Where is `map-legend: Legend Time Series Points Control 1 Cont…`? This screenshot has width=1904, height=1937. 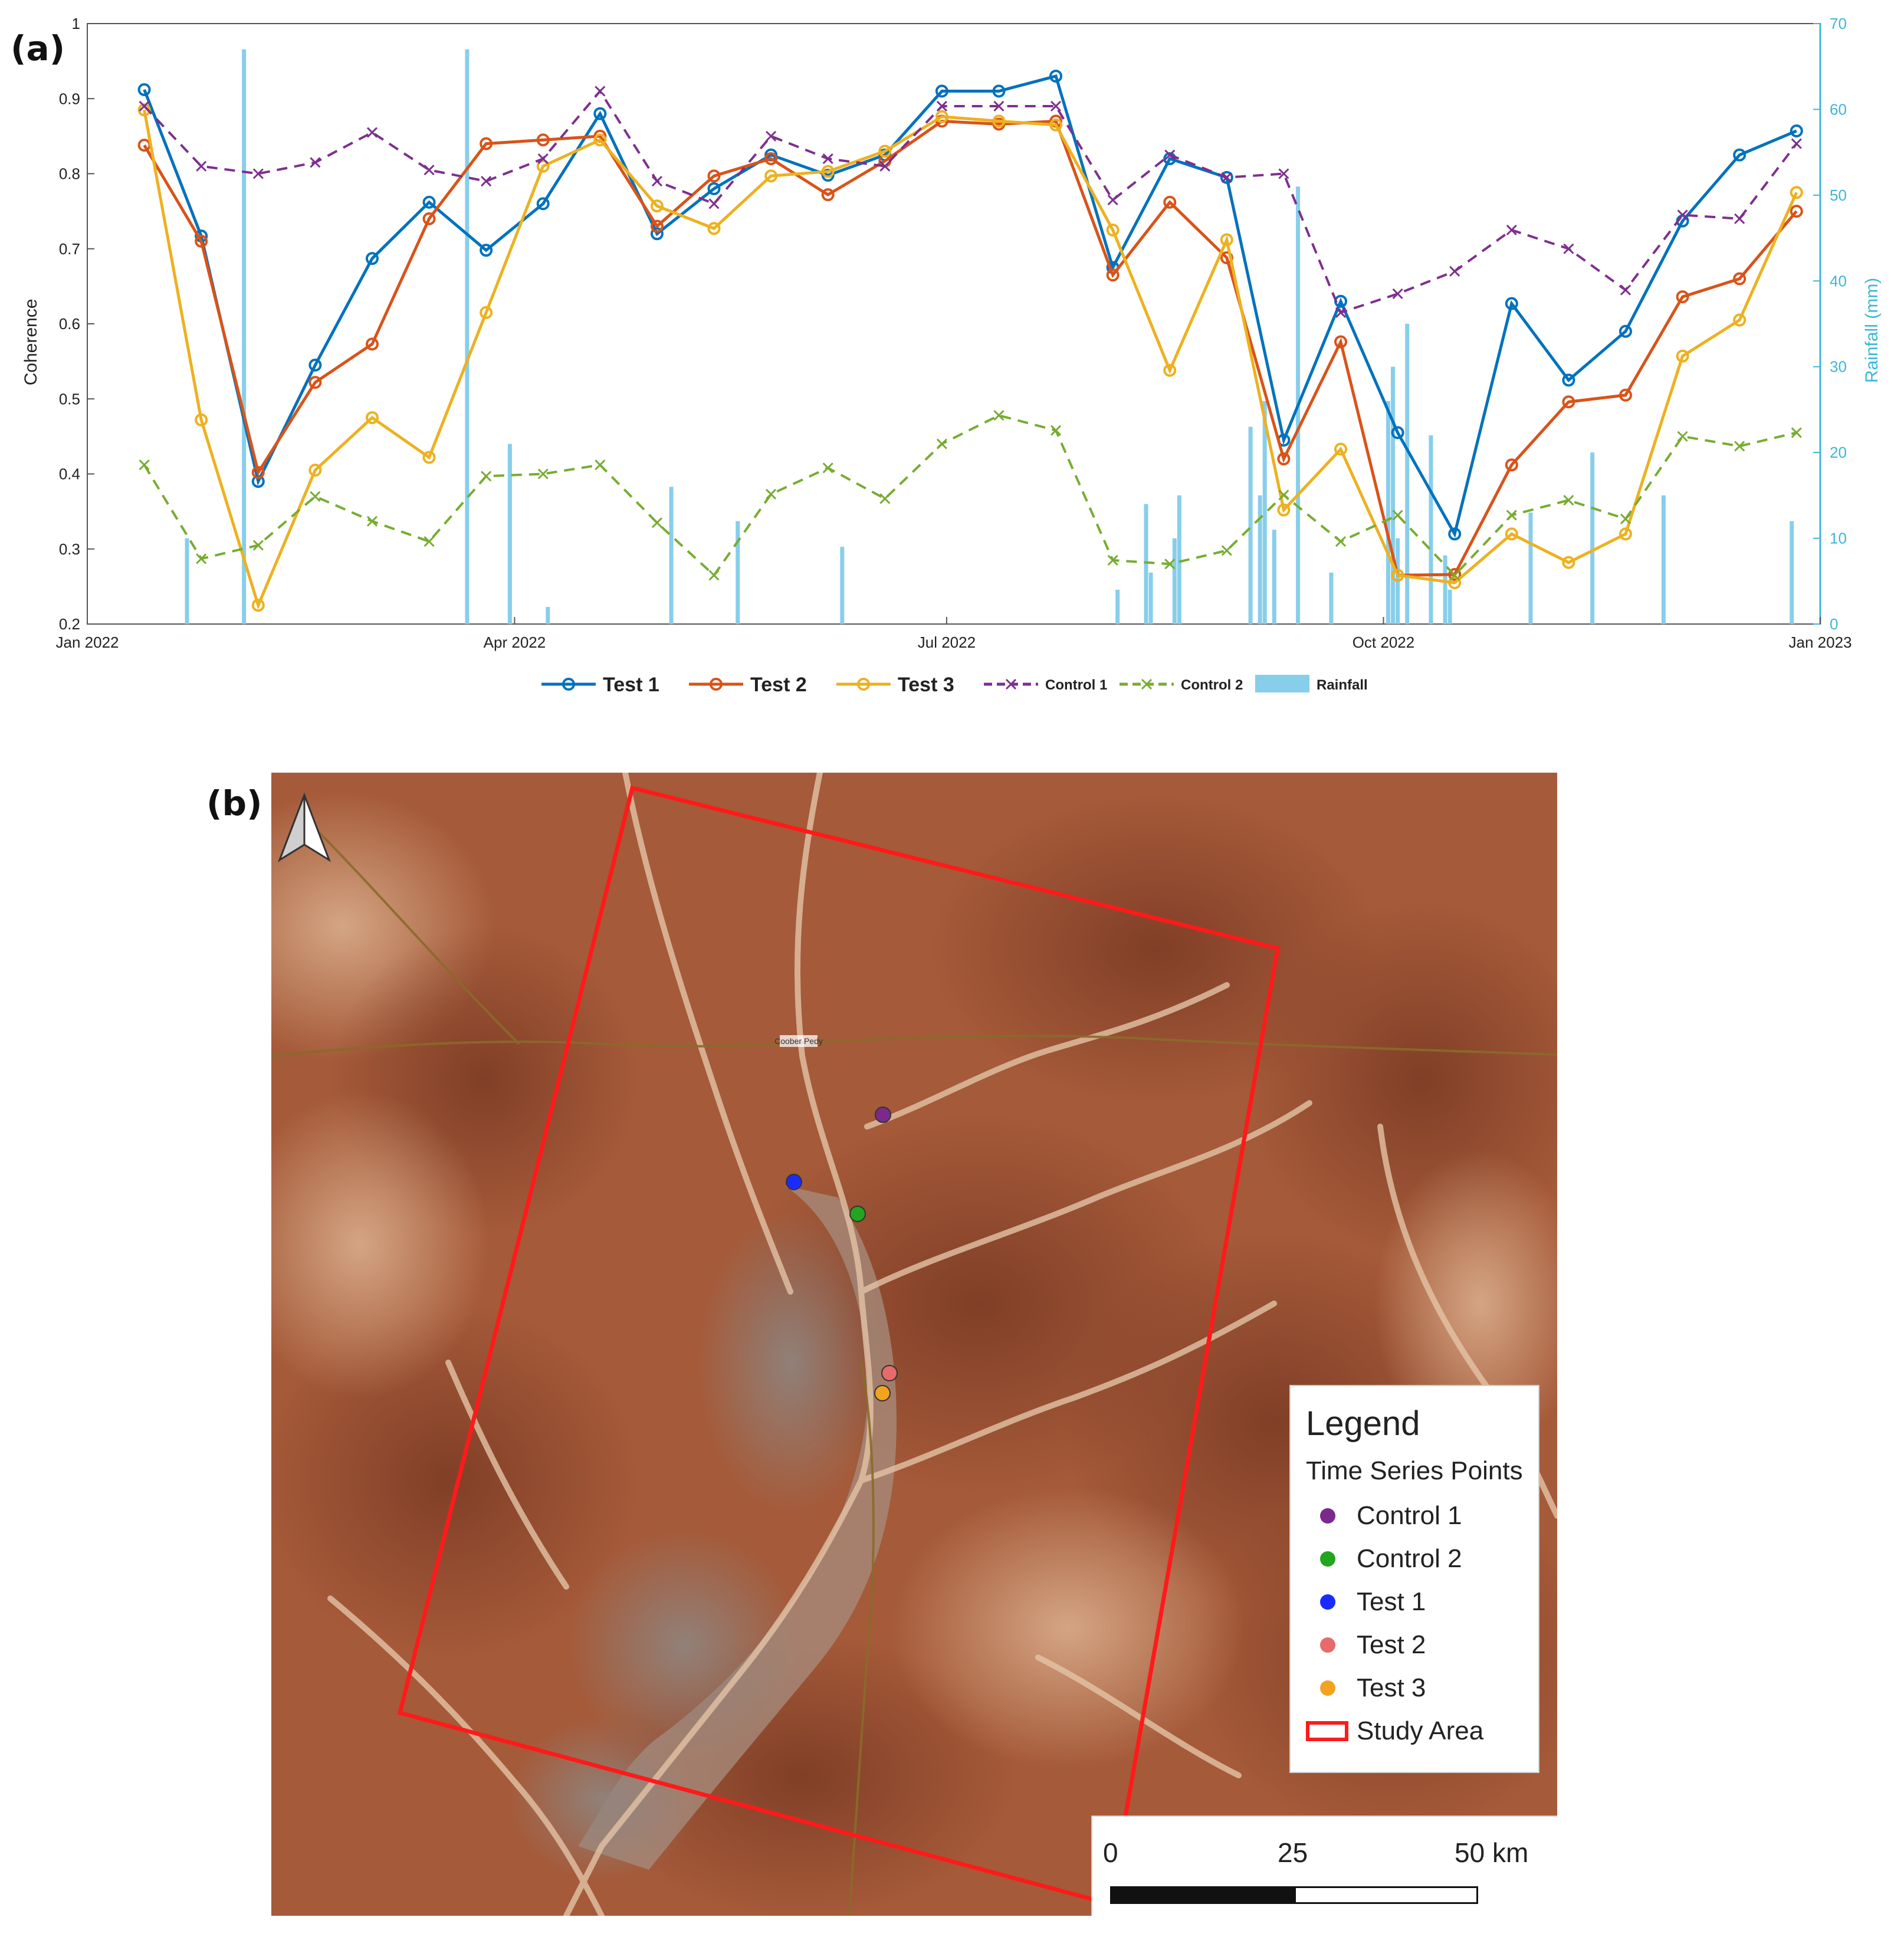 map-legend: Legend Time Series Points Control 1 Cont… is located at coordinates (1414, 1579).